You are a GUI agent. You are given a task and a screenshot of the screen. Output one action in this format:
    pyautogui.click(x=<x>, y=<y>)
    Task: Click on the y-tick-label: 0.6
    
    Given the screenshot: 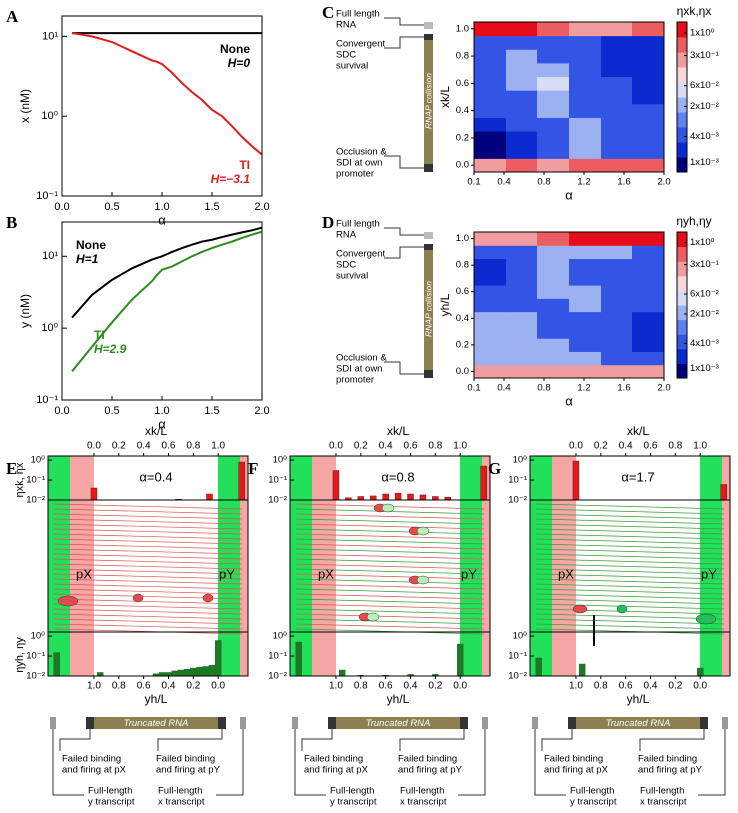 What is the action you would take?
    pyautogui.click(x=462, y=83)
    